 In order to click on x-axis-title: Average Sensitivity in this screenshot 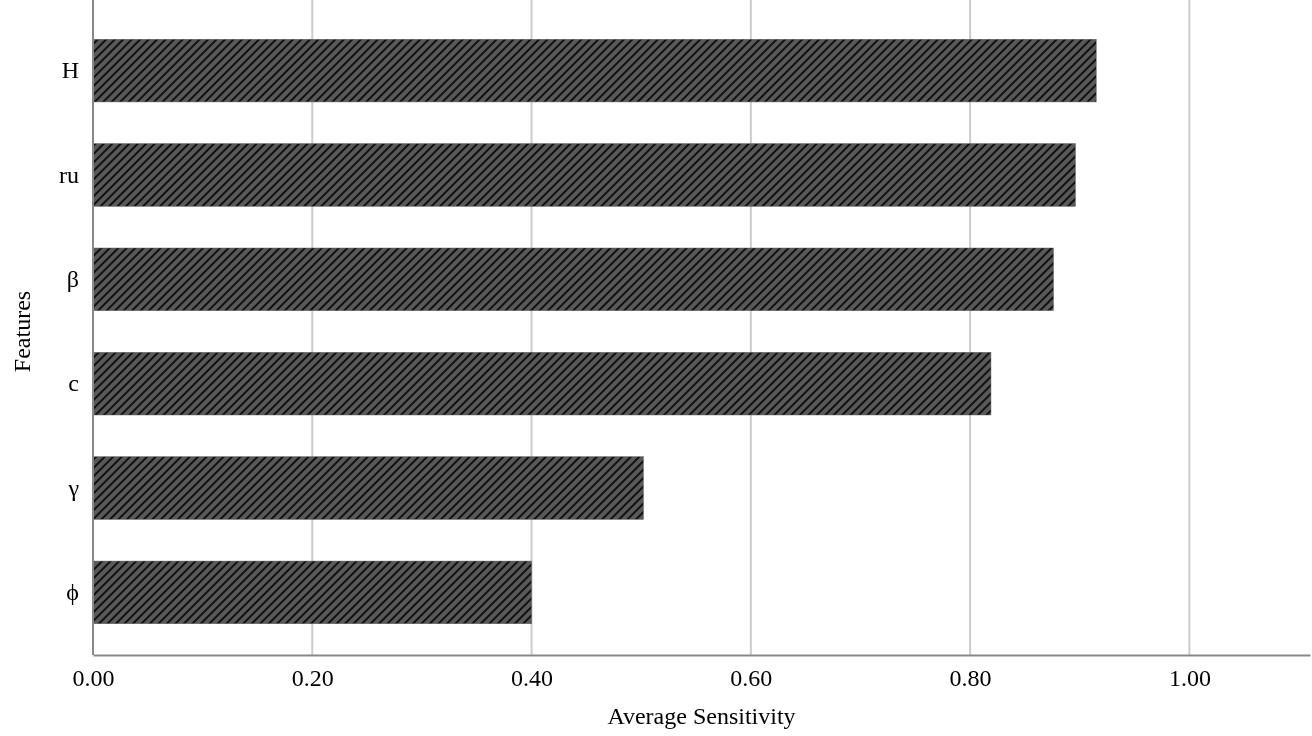, I will do `click(701, 716)`.